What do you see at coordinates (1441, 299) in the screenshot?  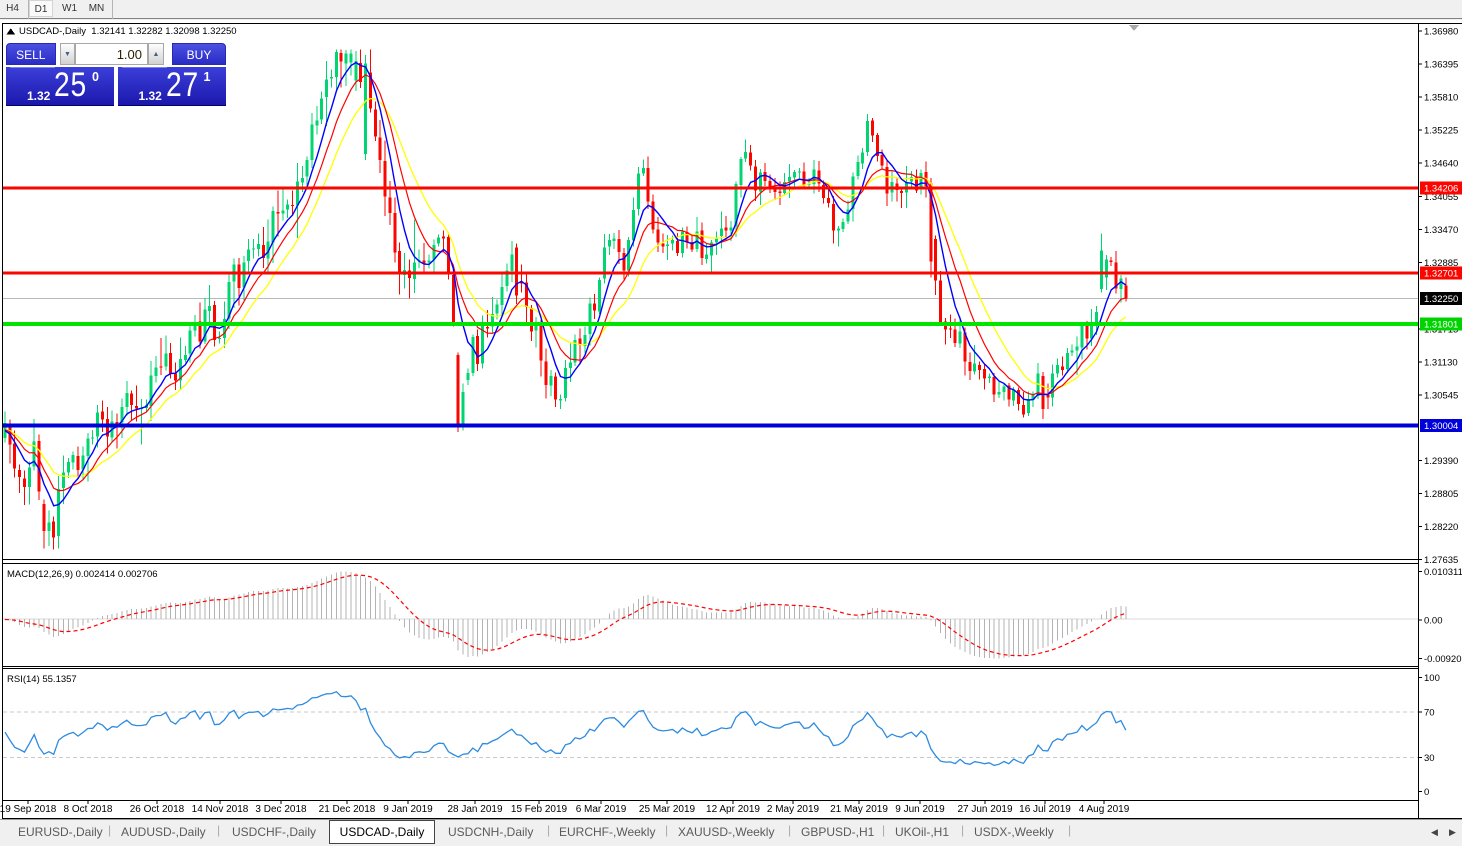 I see `svg-text: 1.32250` at bounding box center [1441, 299].